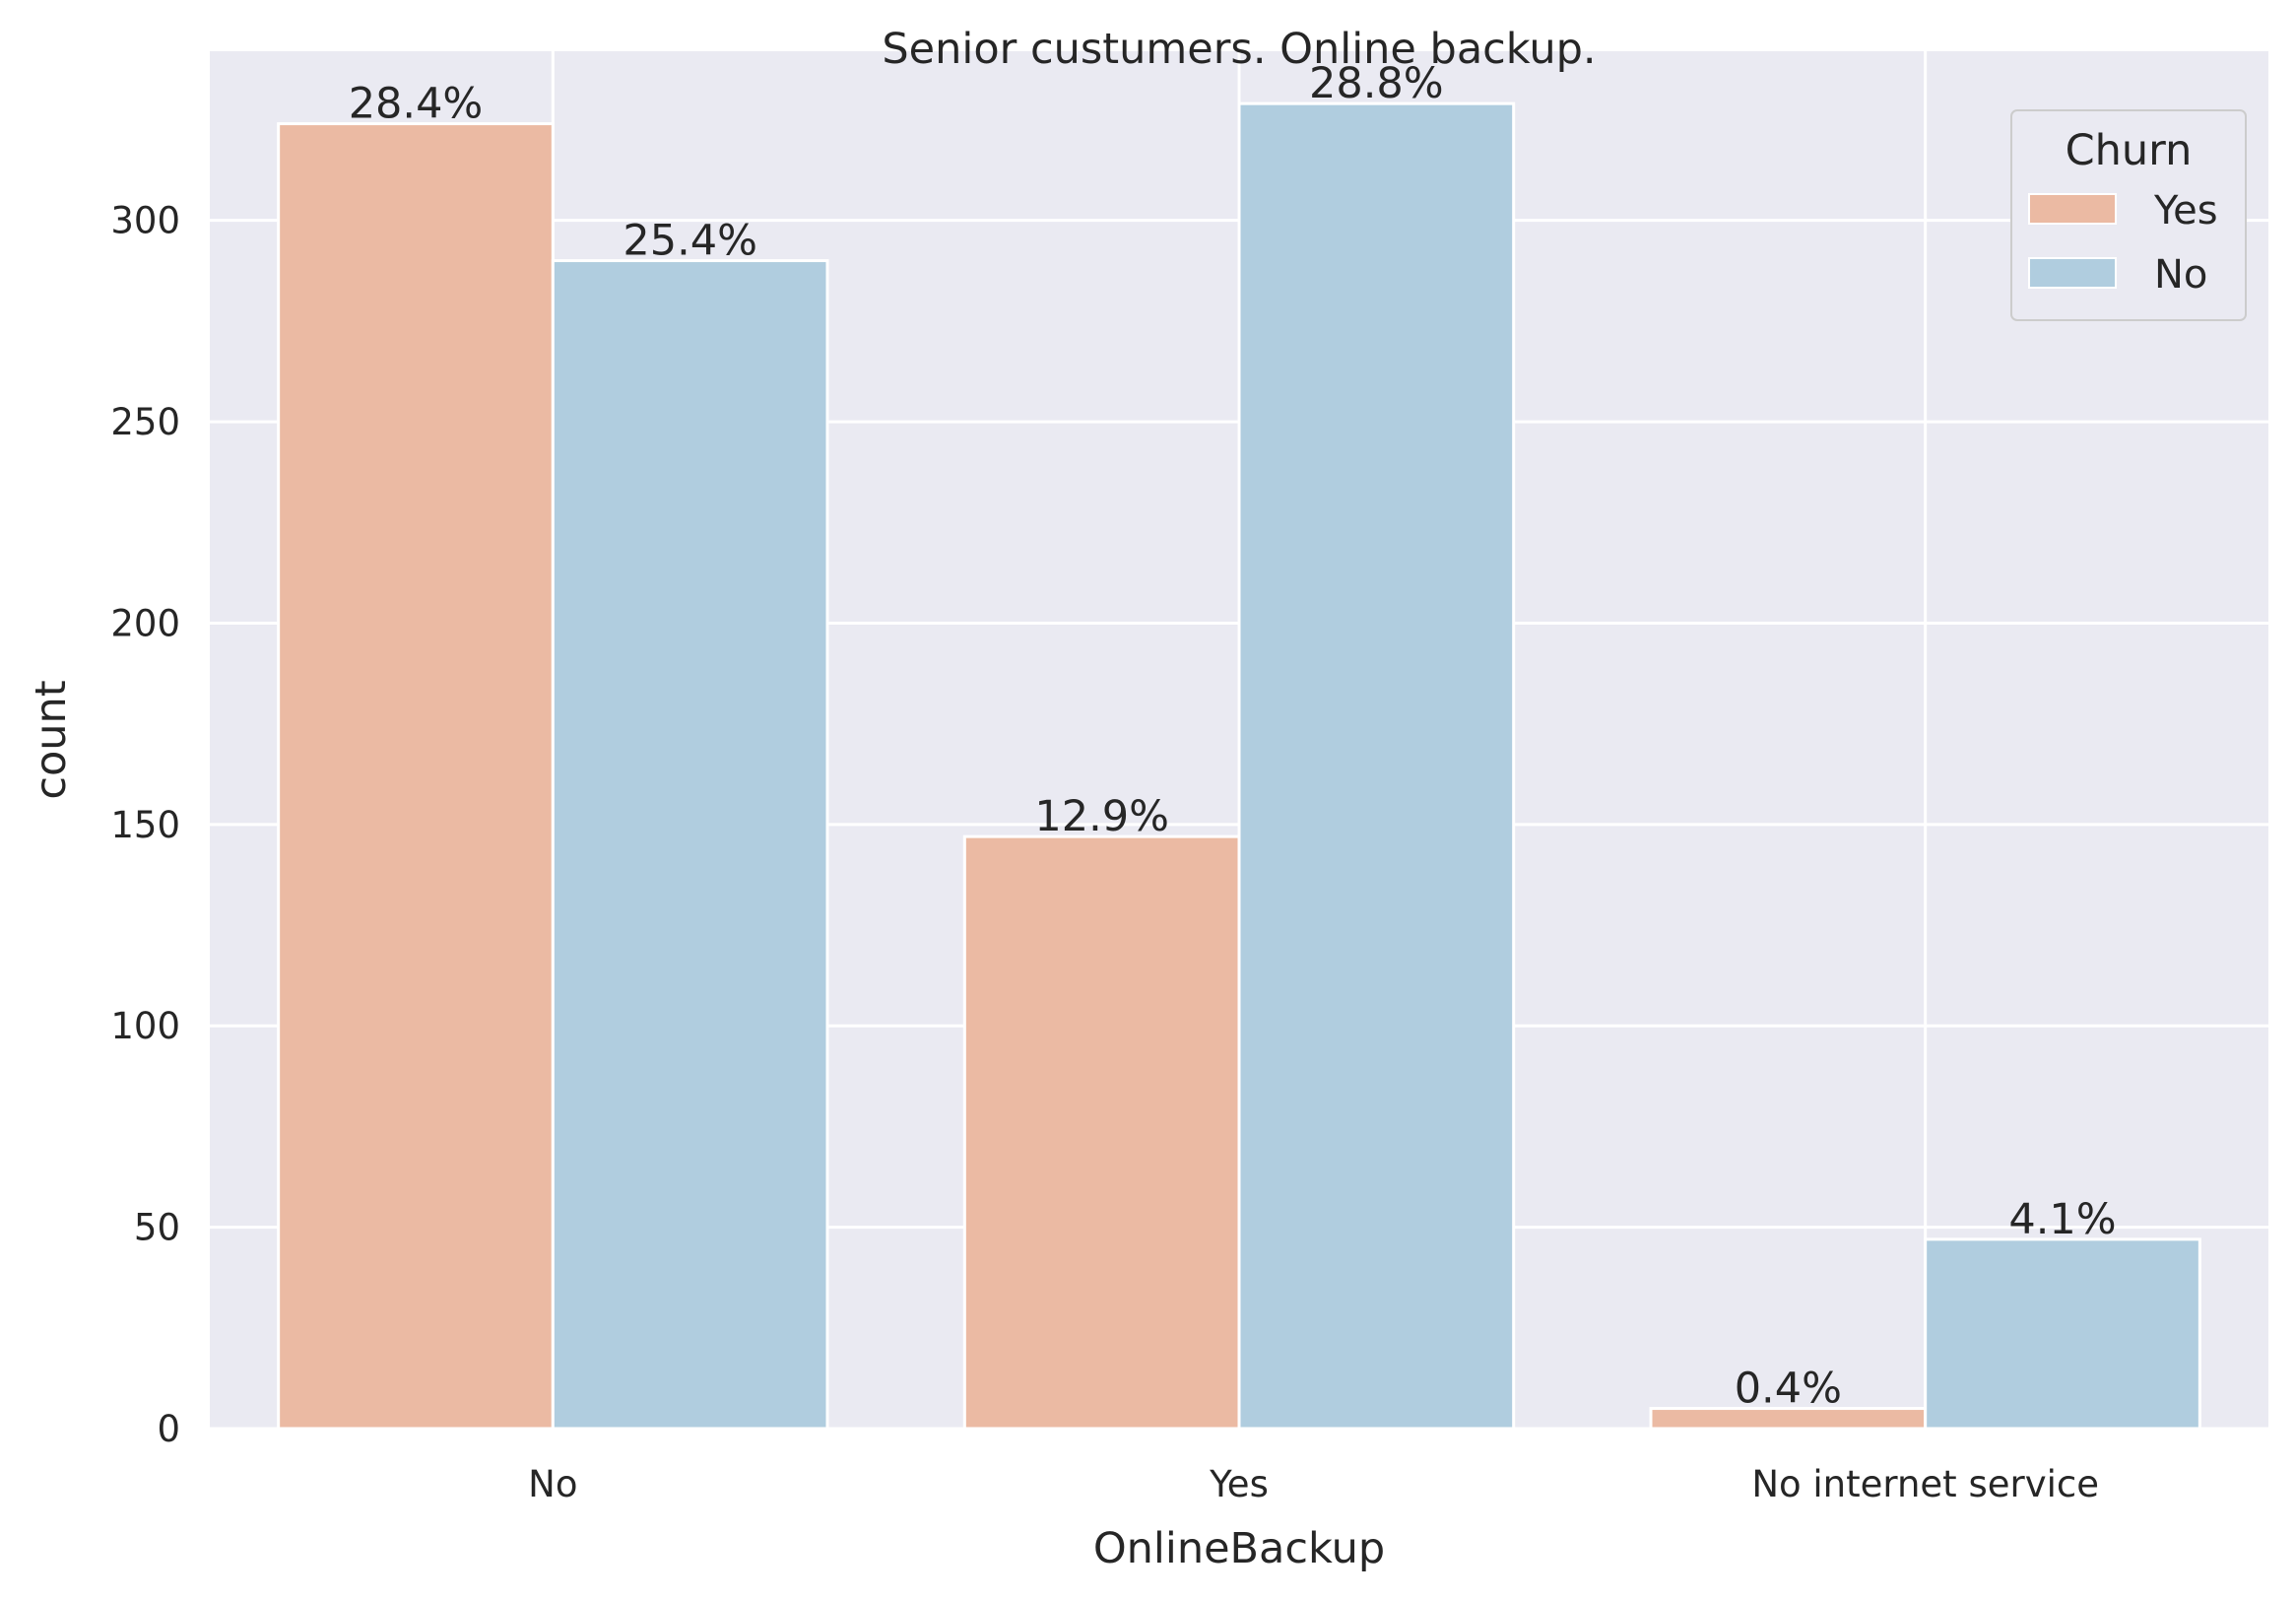  I want to click on legend-label: Yes, so click(2185, 210).